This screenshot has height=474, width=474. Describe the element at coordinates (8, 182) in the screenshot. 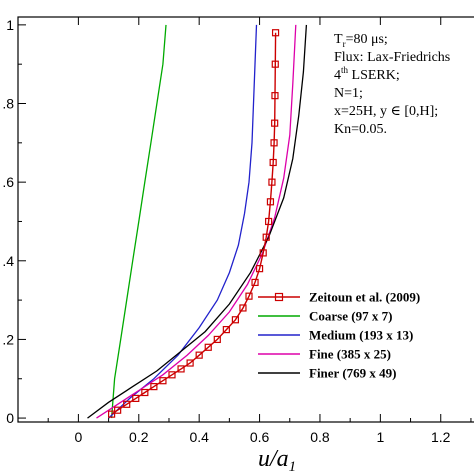

I see `y-tick-label: .6` at that location.